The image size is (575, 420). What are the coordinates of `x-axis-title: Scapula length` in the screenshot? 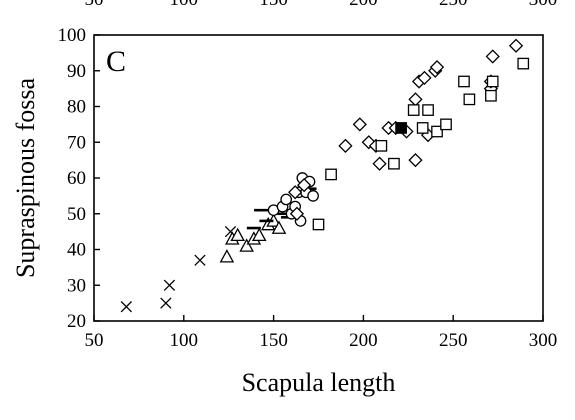 It's located at (319, 382).